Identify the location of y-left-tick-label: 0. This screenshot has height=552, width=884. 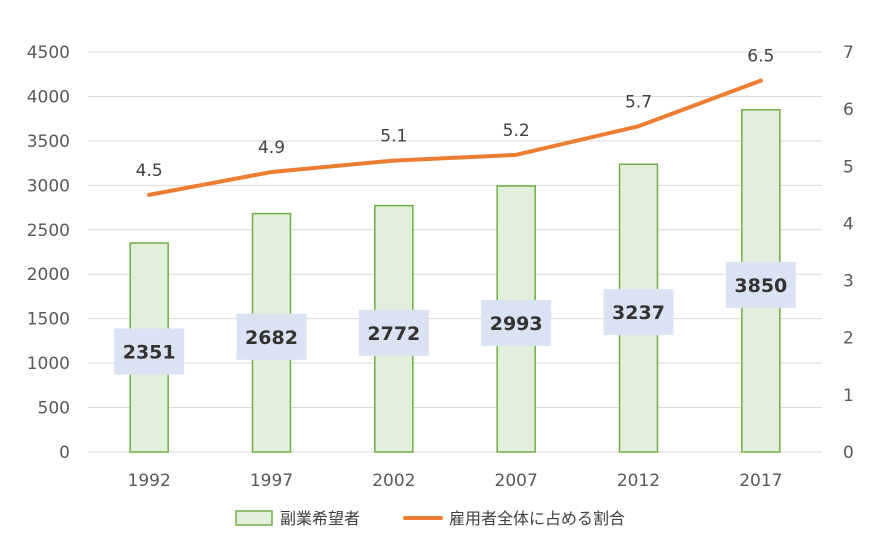
(64, 453).